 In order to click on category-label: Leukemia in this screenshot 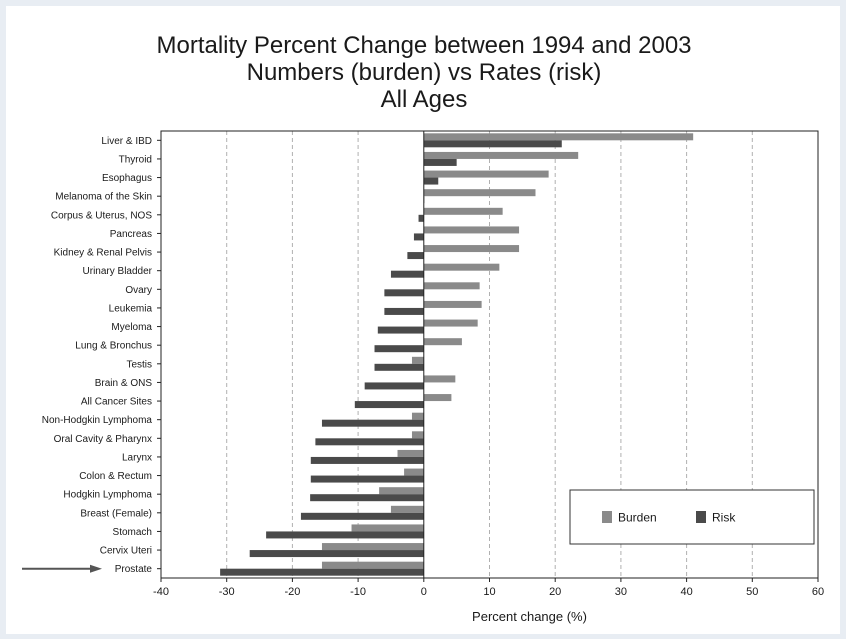, I will do `click(131, 308)`.